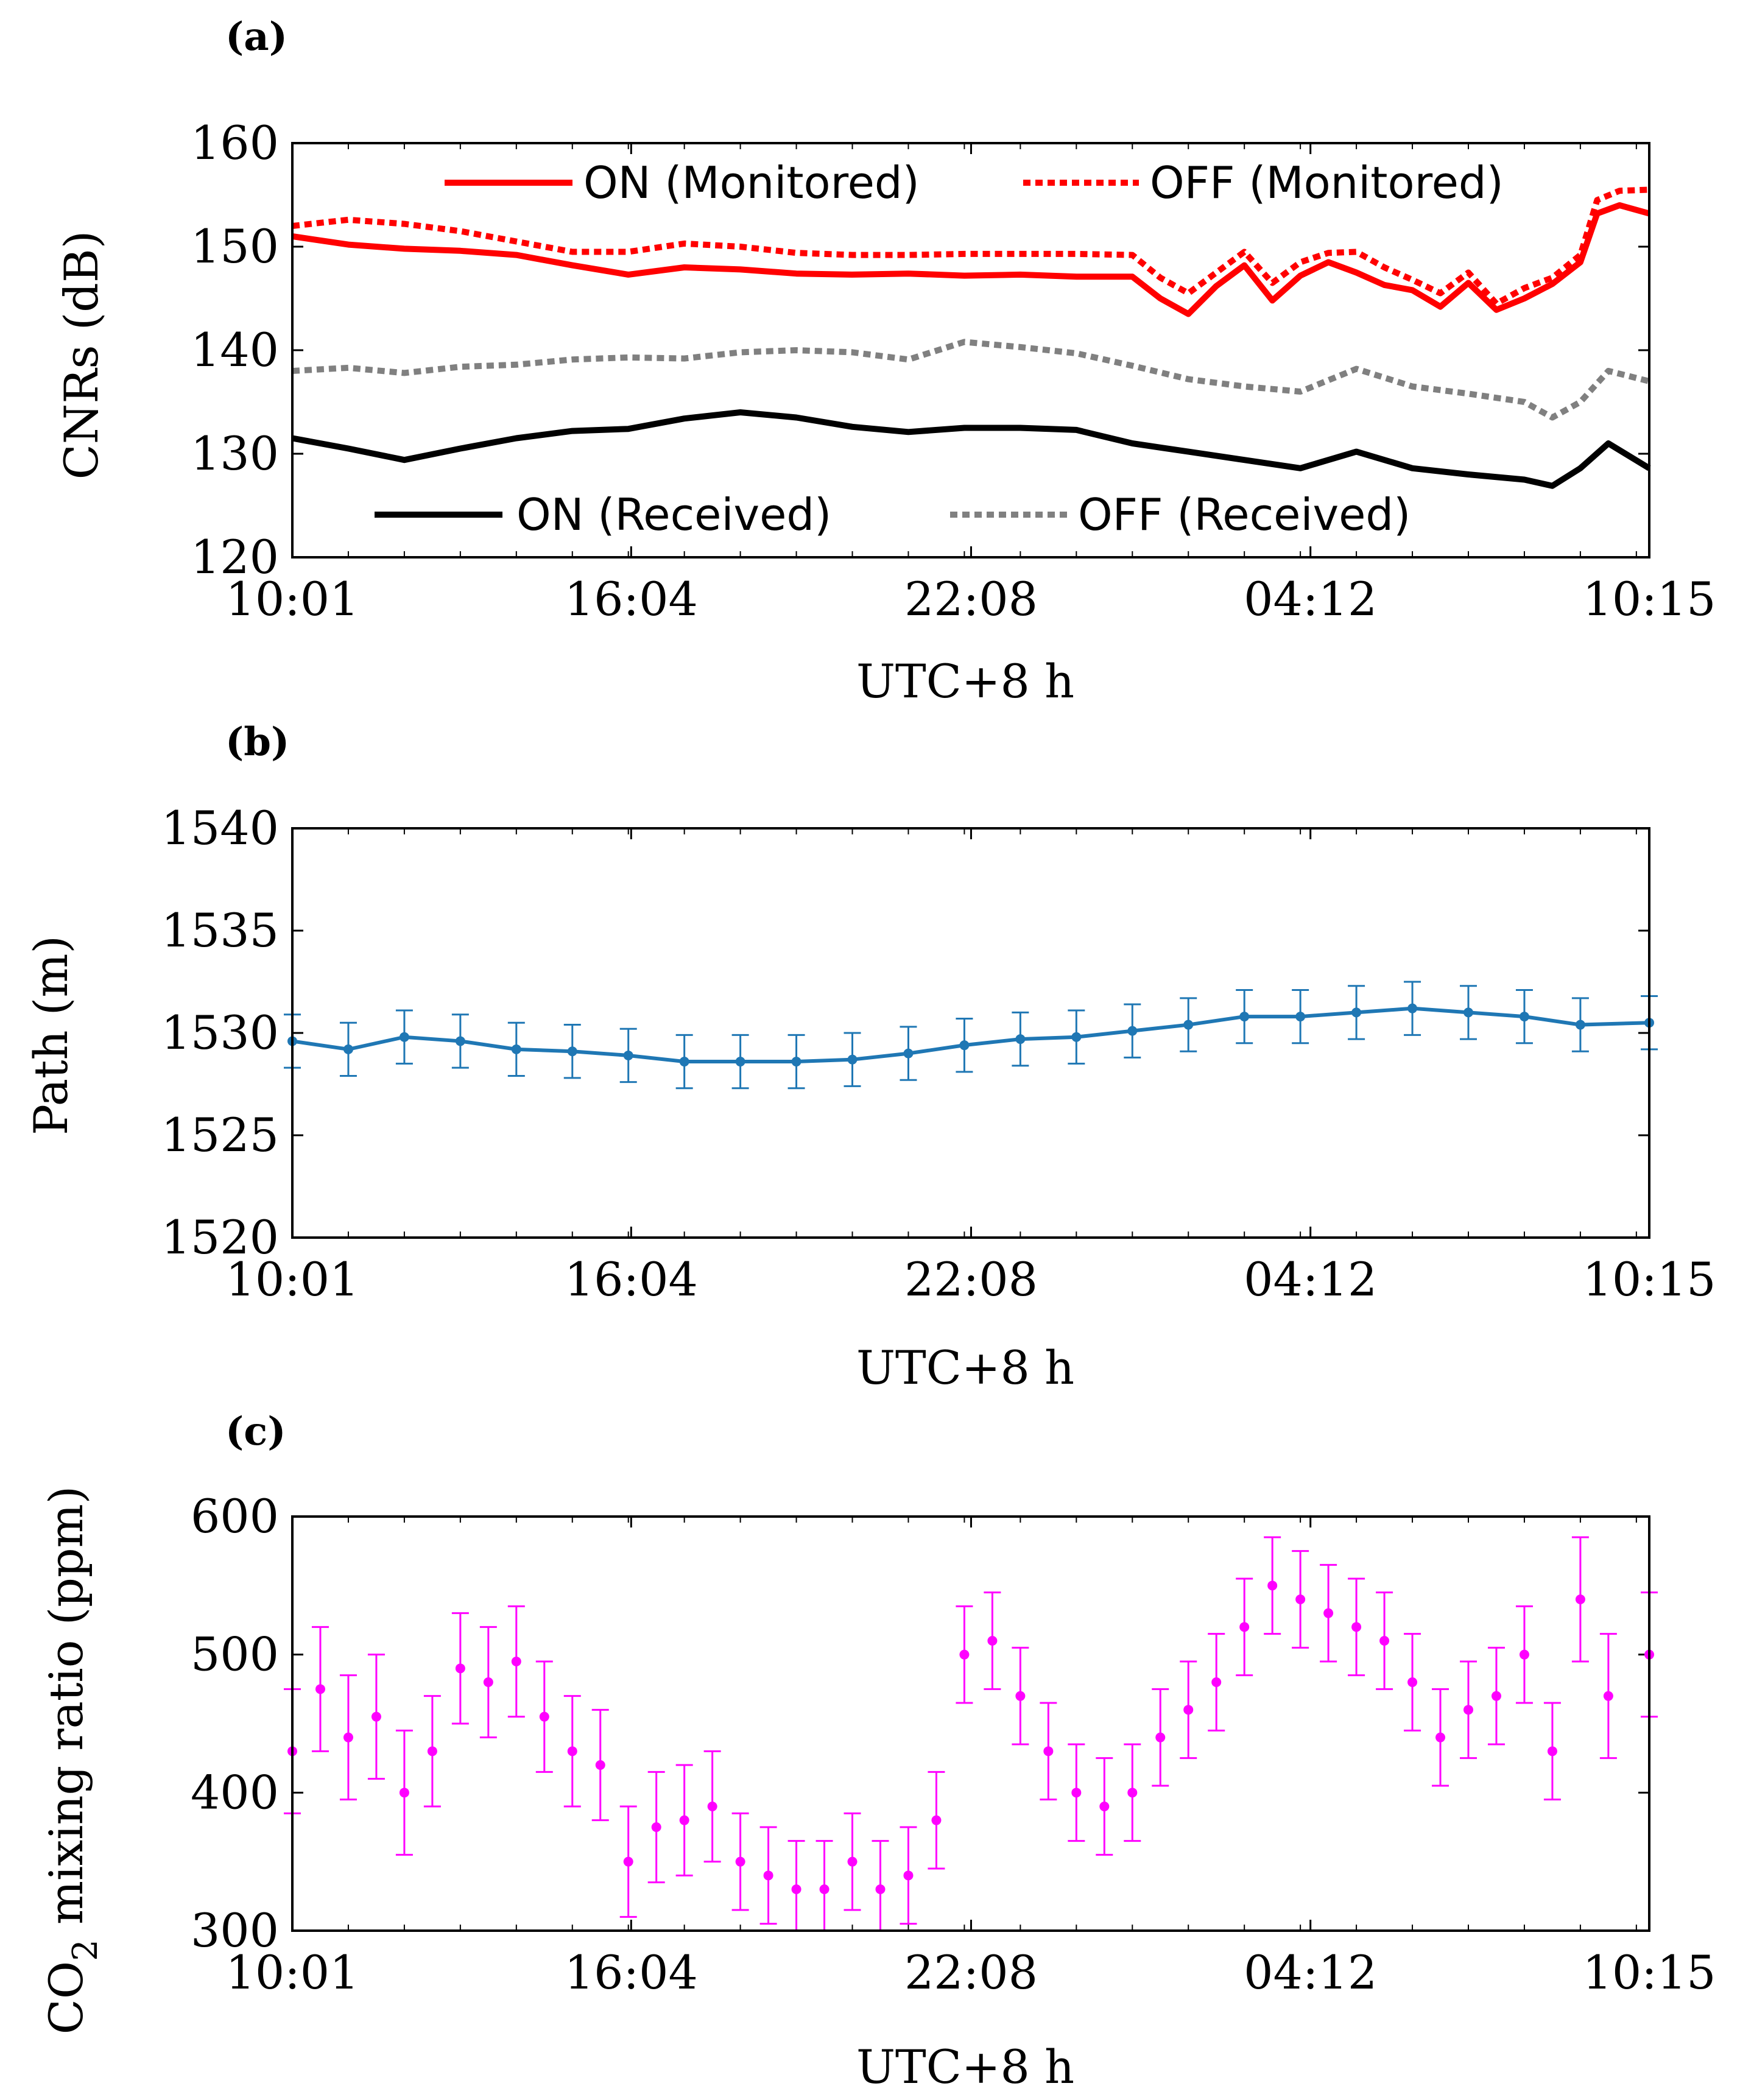  Describe the element at coordinates (255, 1432) in the screenshot. I see `panel-c-label: (c)` at that location.